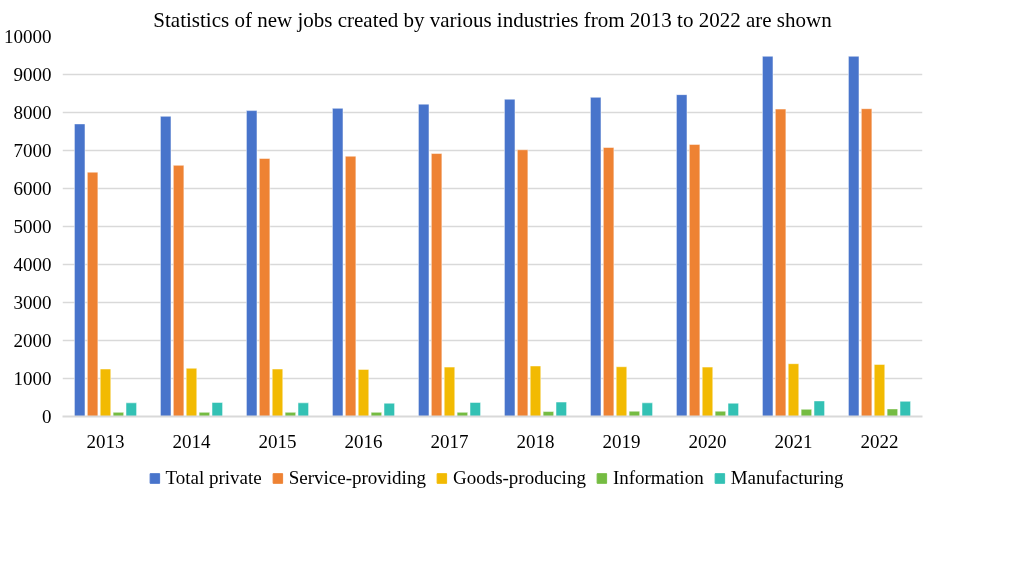 Image resolution: width=1011 pixels, height=581 pixels. I want to click on chart-title: Statistics of new jobs created by various industries from 2013 to 2022 are shown, so click(493, 19).